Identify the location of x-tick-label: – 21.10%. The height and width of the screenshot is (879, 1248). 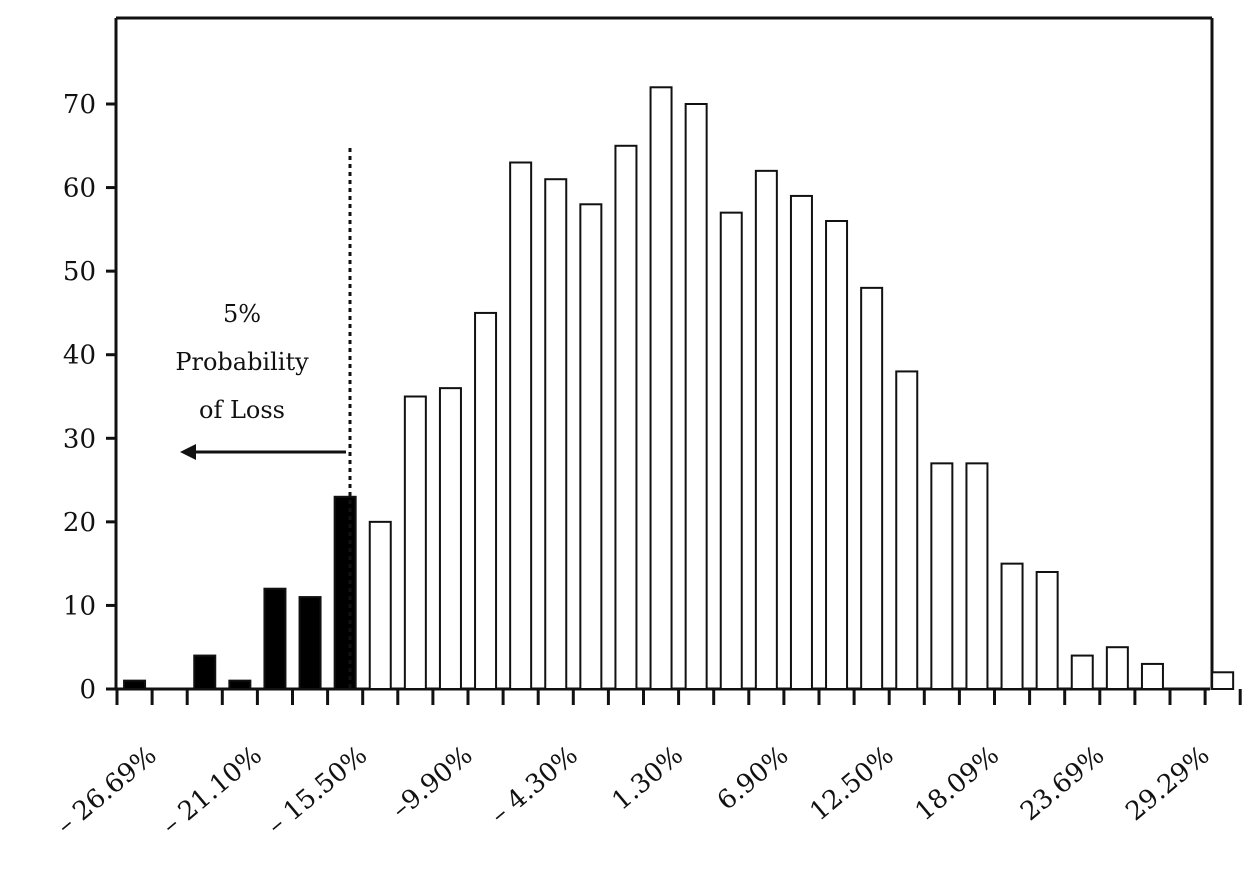
(212, 790).